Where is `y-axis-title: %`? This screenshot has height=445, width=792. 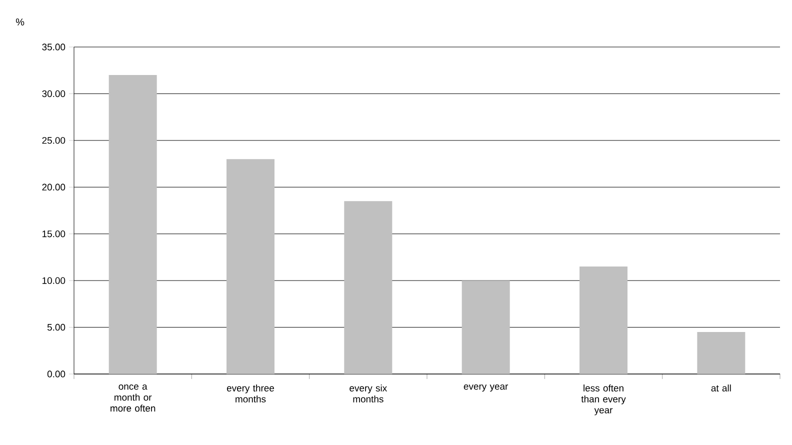
y-axis-title: % is located at coordinates (20, 22).